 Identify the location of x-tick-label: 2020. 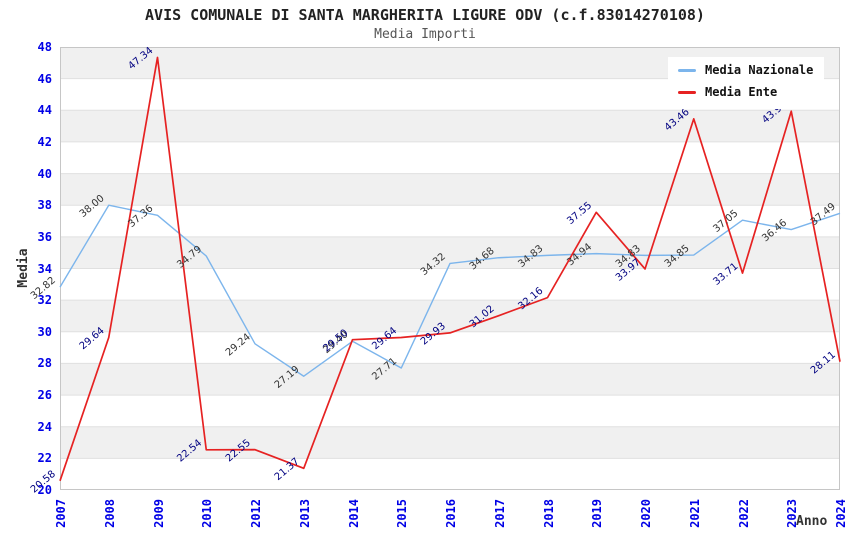
(646, 513).